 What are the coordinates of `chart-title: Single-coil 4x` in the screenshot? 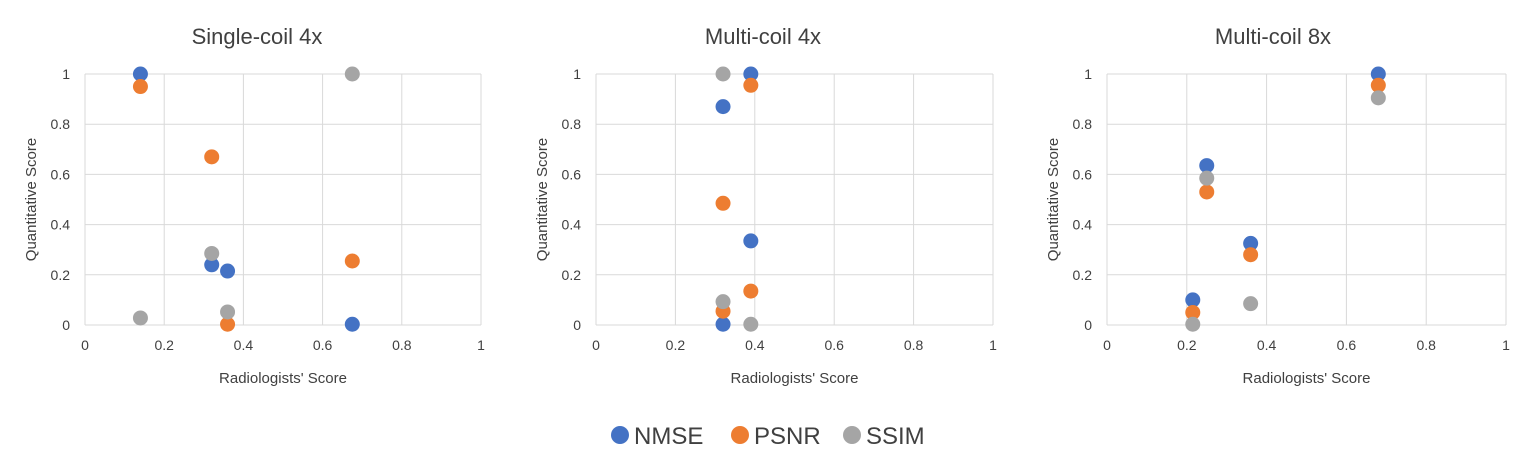 It's located at (257, 36).